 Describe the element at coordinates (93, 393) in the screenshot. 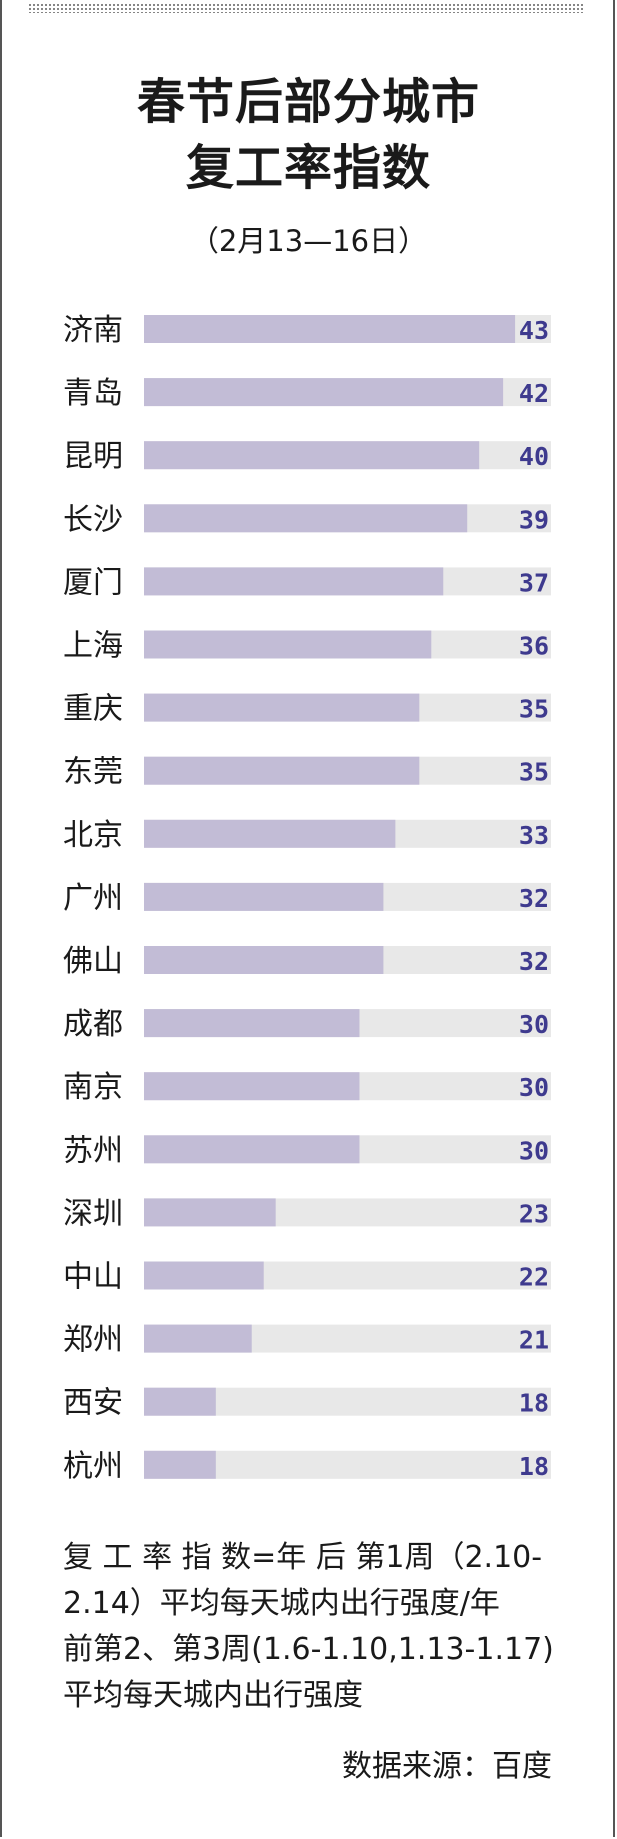

I see `category-label: 青岛` at that location.